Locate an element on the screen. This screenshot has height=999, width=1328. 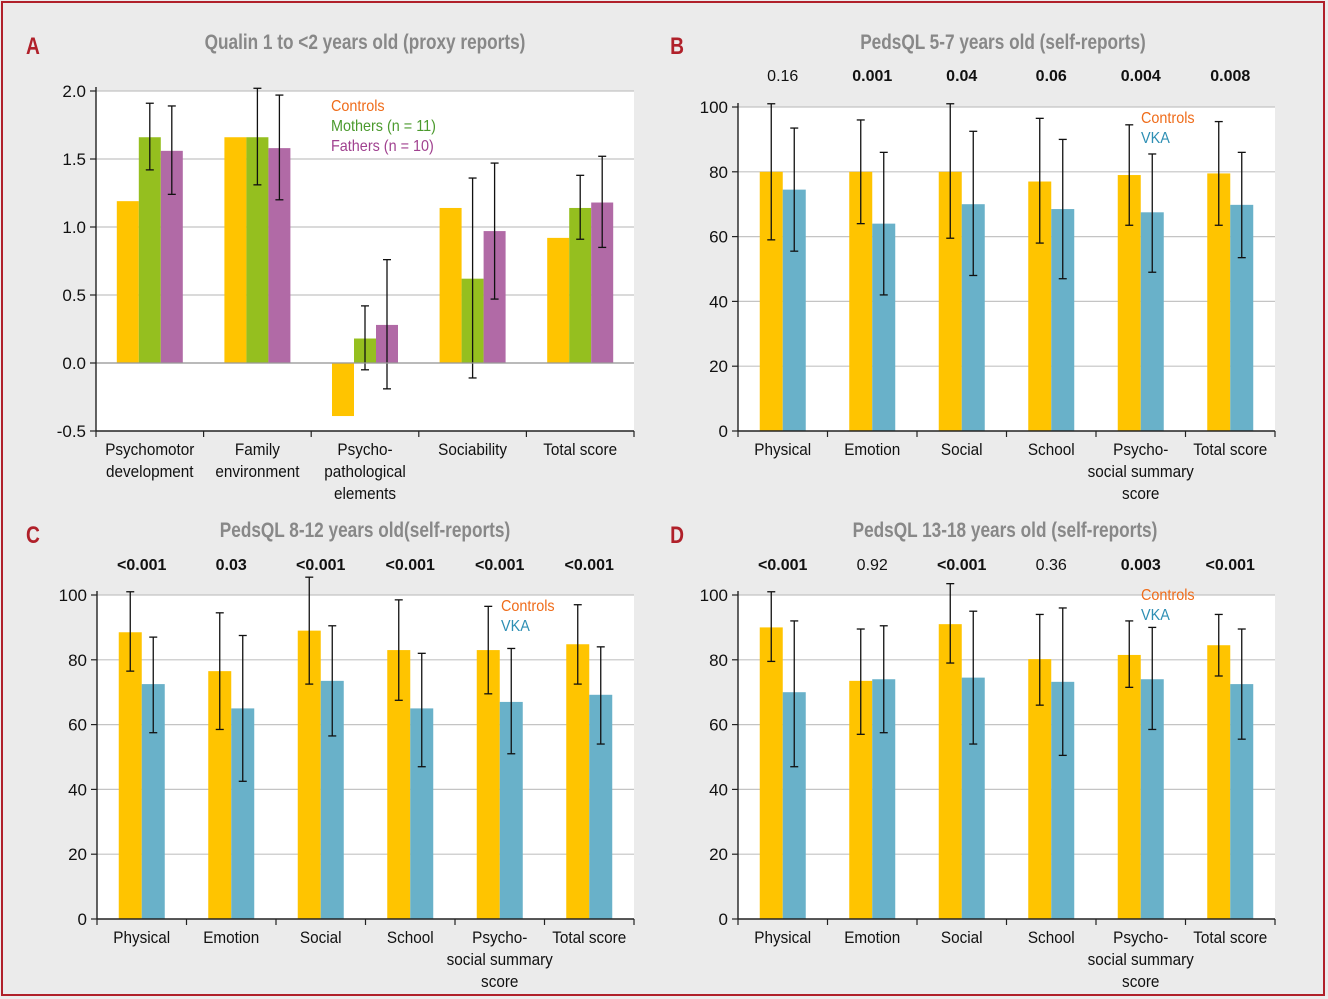
p-value-label: 0.004 is located at coordinates (1141, 76).